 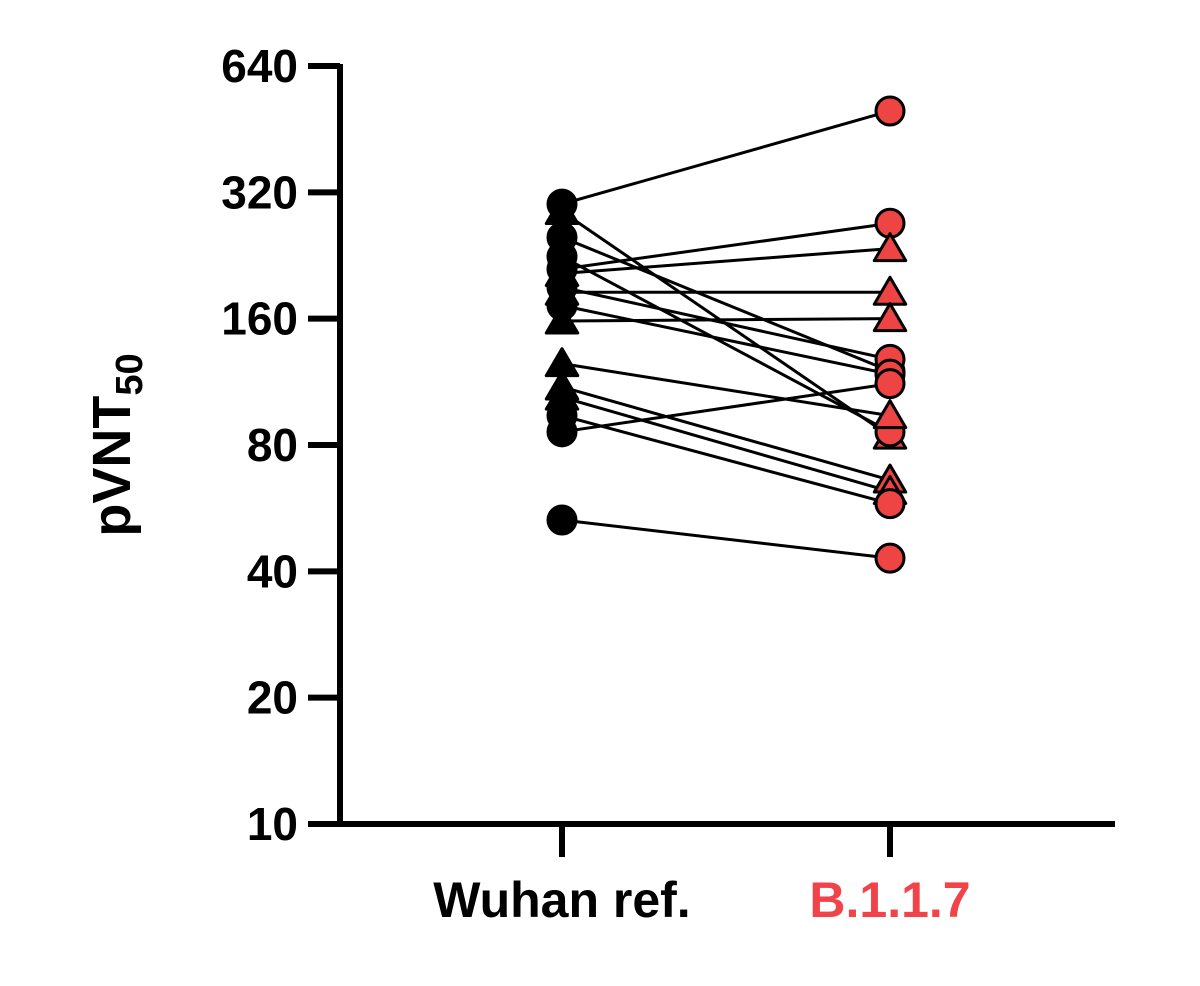 I want to click on y-tick-label: 160, so click(x=259, y=319).